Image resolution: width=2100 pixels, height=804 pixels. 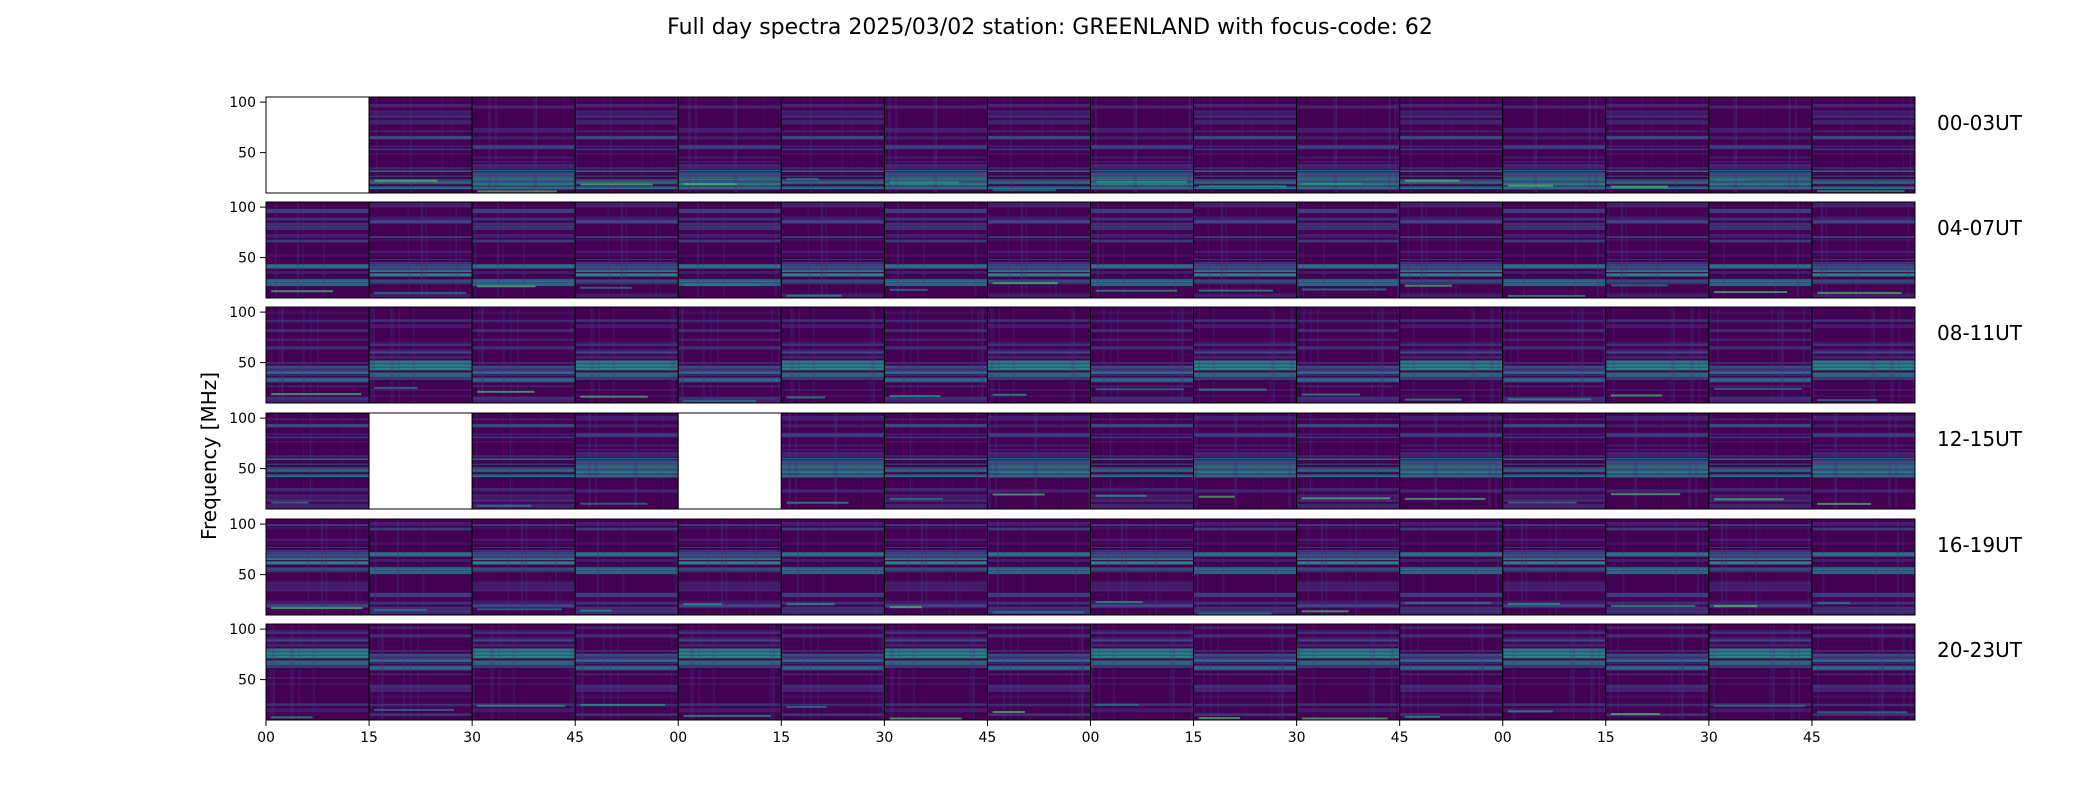 I want to click on row-label: 20-23UT, so click(x=1980, y=650).